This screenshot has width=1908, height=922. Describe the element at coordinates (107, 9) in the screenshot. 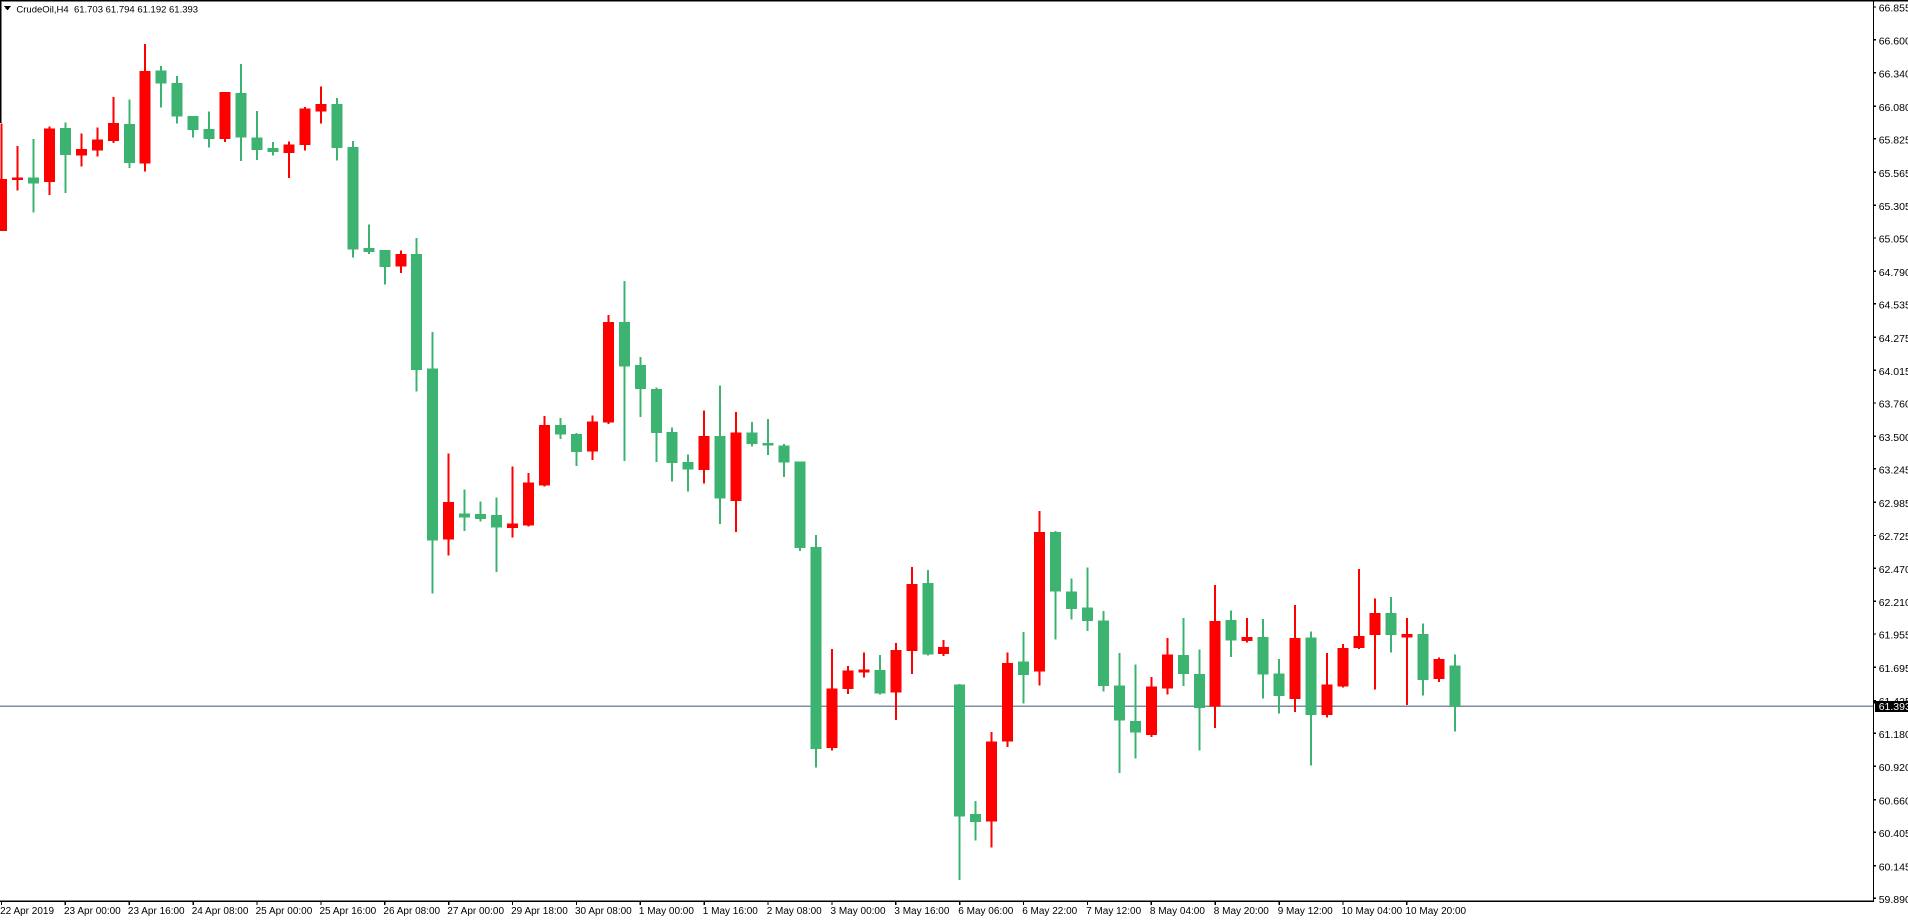

I see `svg-text:CrudeOil,H4 61.703 61.794 61.: CrudeOil,H4 61.703 61.794 61.192 61.393` at that location.